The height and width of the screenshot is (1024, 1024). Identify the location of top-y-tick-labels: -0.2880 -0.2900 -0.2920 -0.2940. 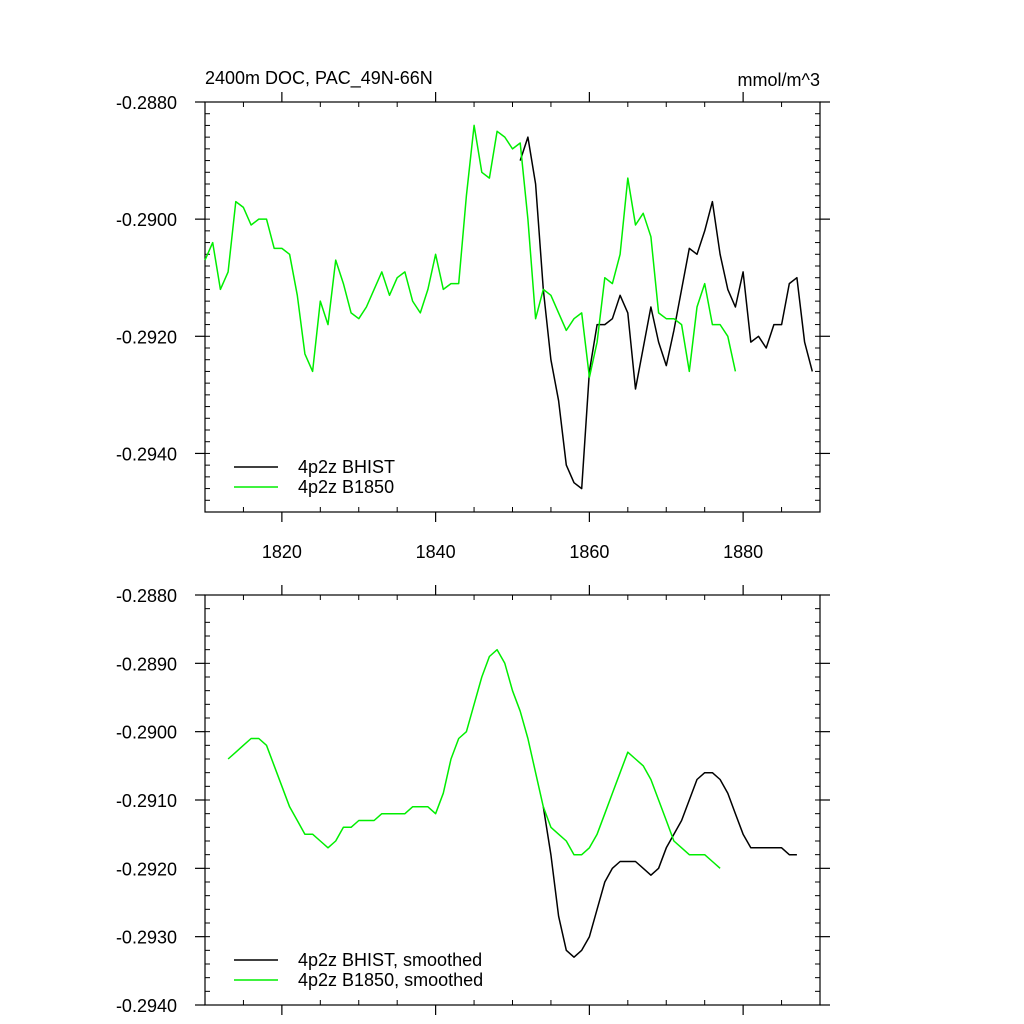
(146, 278).